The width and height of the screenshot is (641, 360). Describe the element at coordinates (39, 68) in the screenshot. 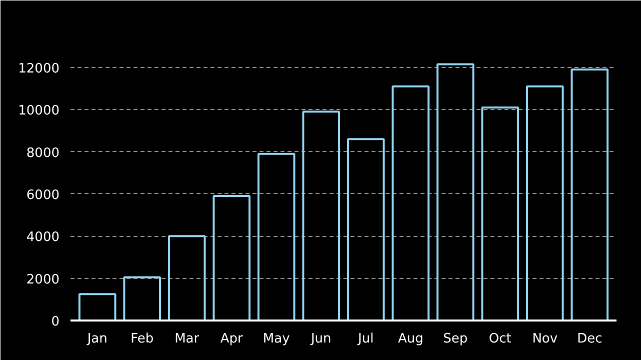

I see `y-tick-label: 12000` at that location.